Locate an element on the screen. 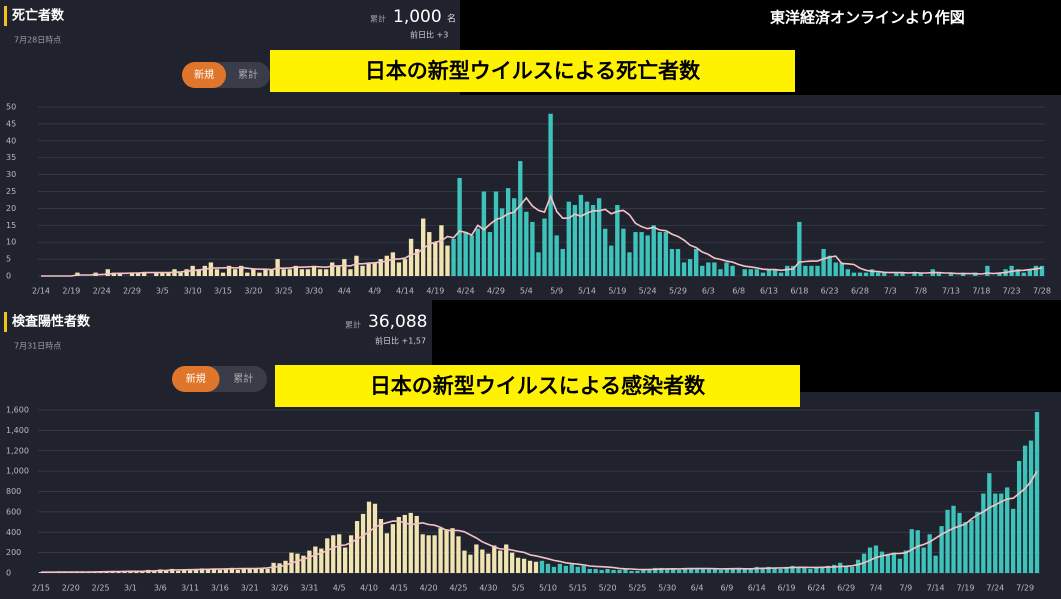 The image size is (1061, 599). total-label: 累計 is located at coordinates (353, 325).